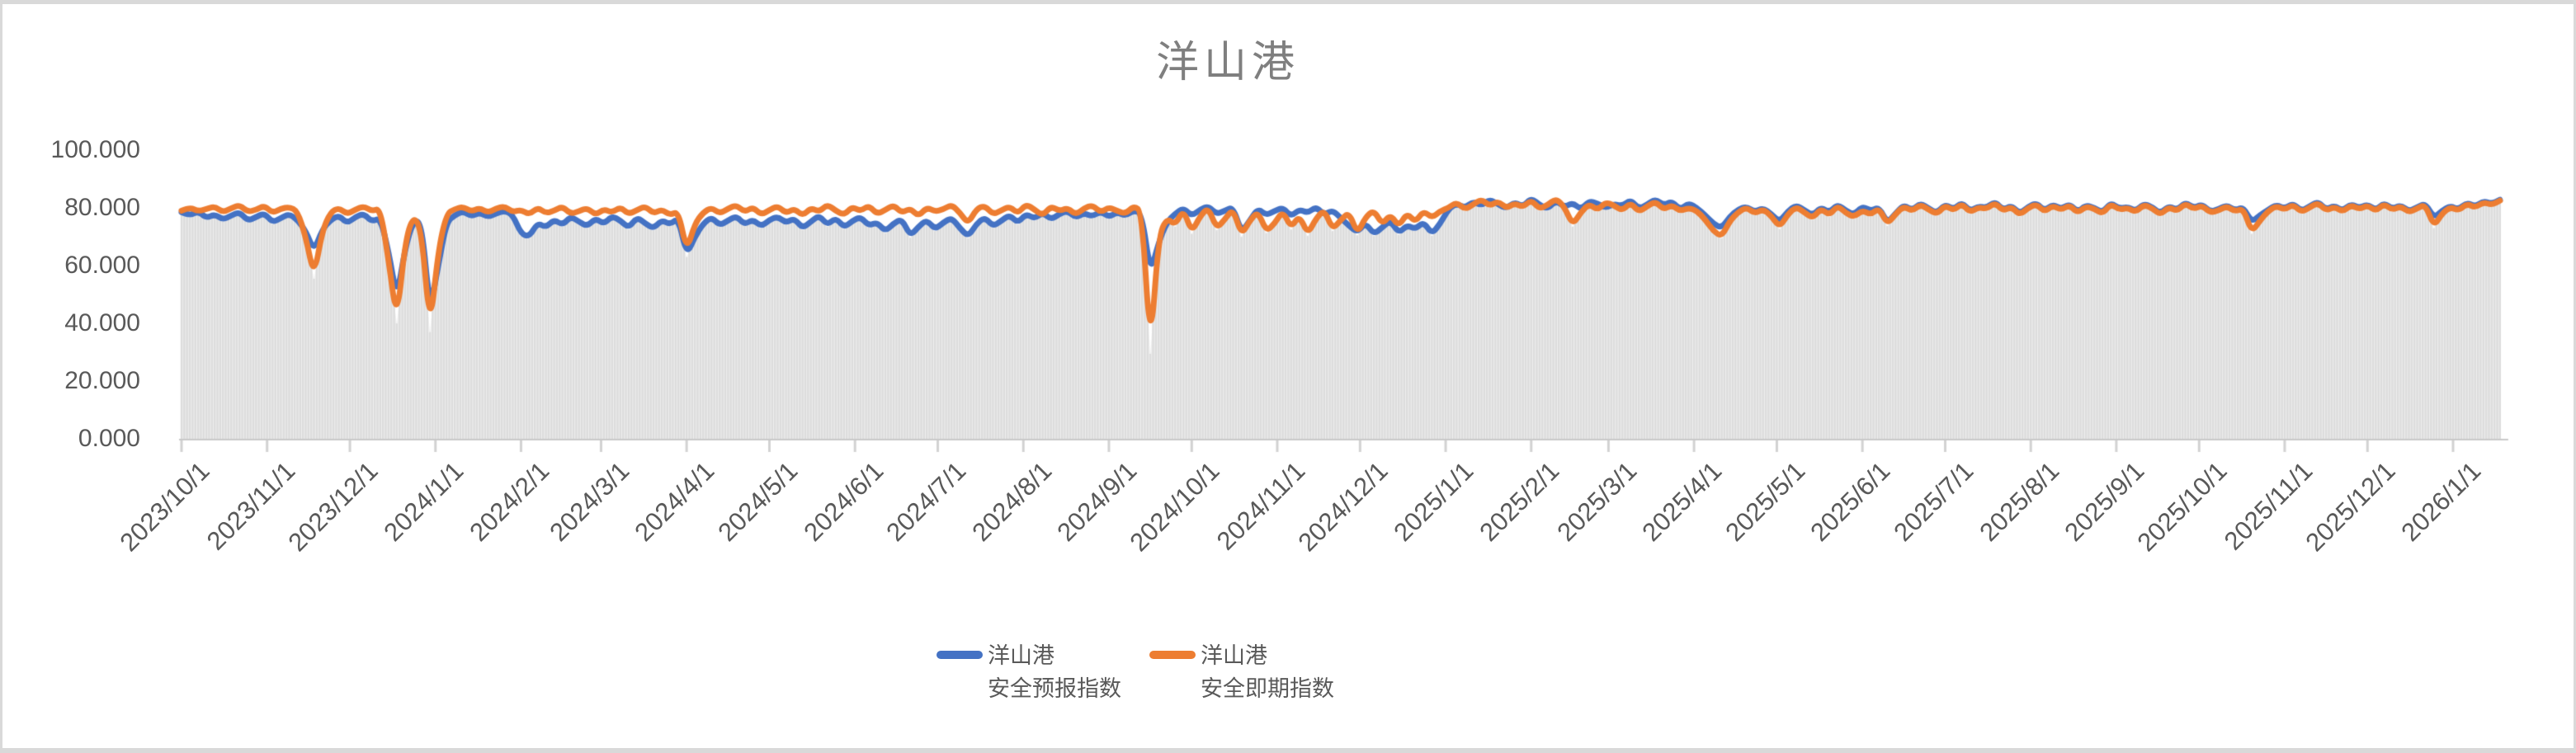 The width and height of the screenshot is (2576, 753). Describe the element at coordinates (1234, 655) in the screenshot. I see `legend-spot-name-line1: 洋山港` at that location.